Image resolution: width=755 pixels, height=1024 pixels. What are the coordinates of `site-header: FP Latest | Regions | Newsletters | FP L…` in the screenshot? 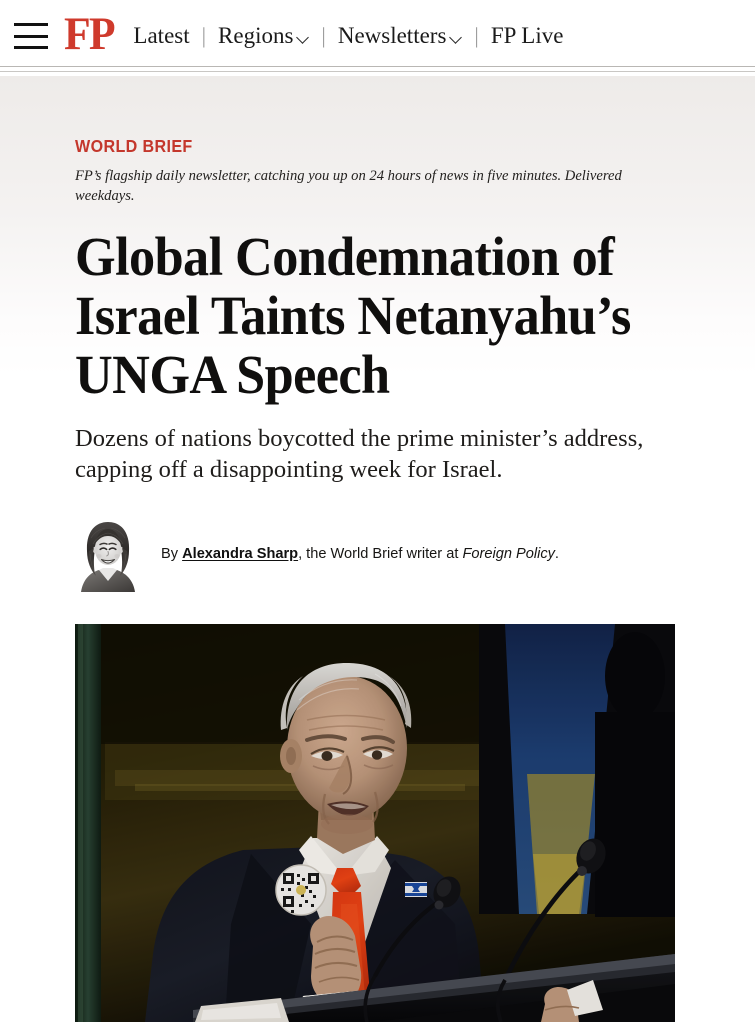 It's located at (377, 36).